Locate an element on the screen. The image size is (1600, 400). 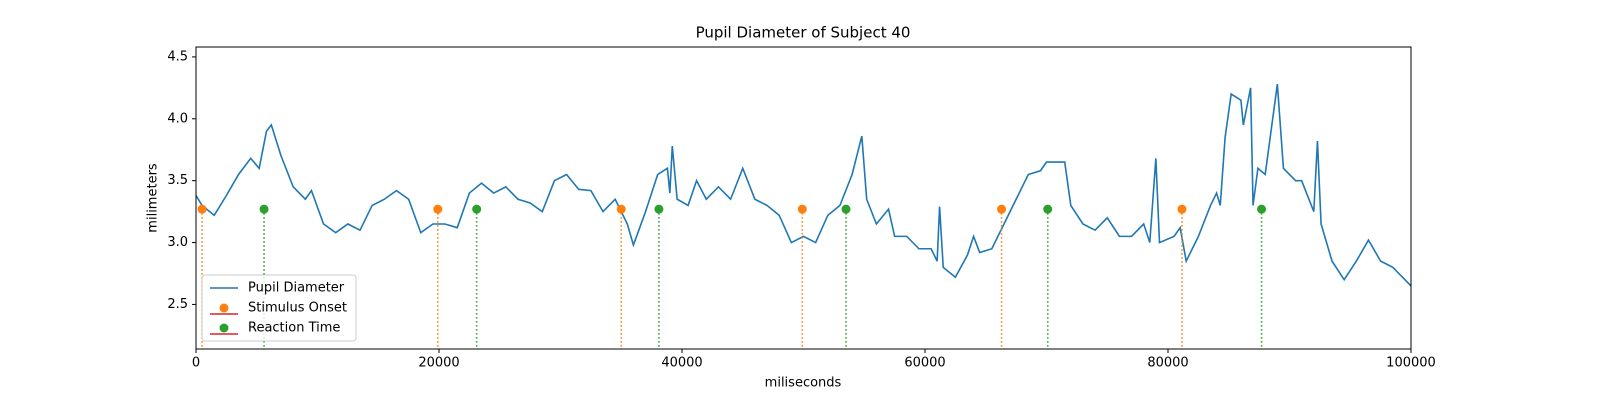
x-tick-label: 100000 is located at coordinates (1411, 363).